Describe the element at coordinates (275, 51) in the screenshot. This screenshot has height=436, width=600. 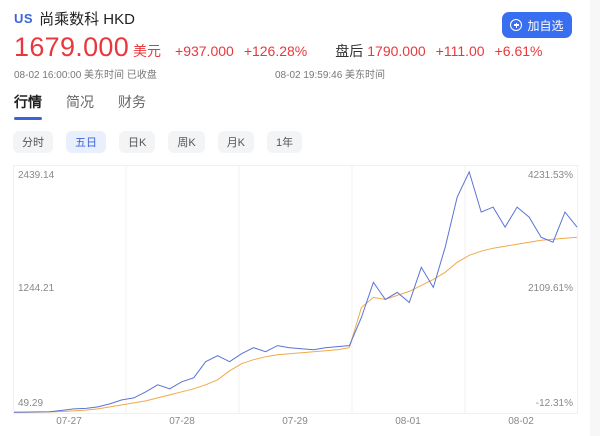
I see `price-change-pct: +126.28%` at that location.